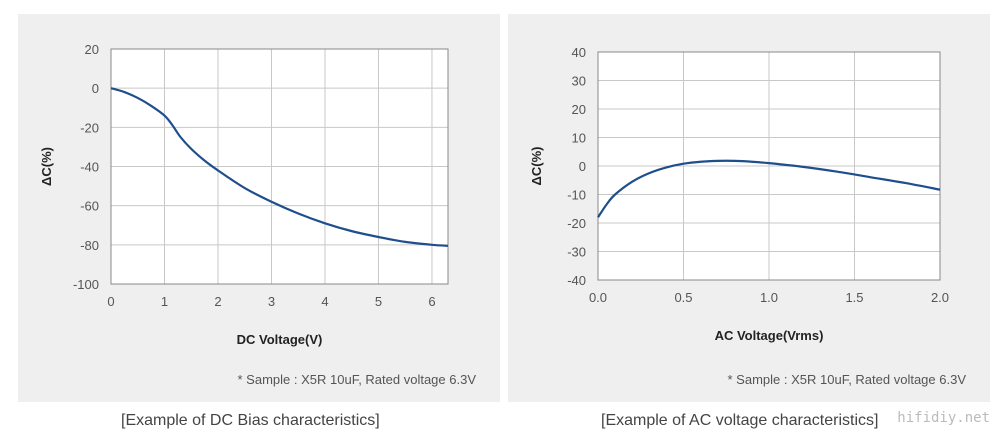  Describe the element at coordinates (740, 420) in the screenshot. I see `ac-voltage-caption: [Example of AC voltage characteristics]` at that location.